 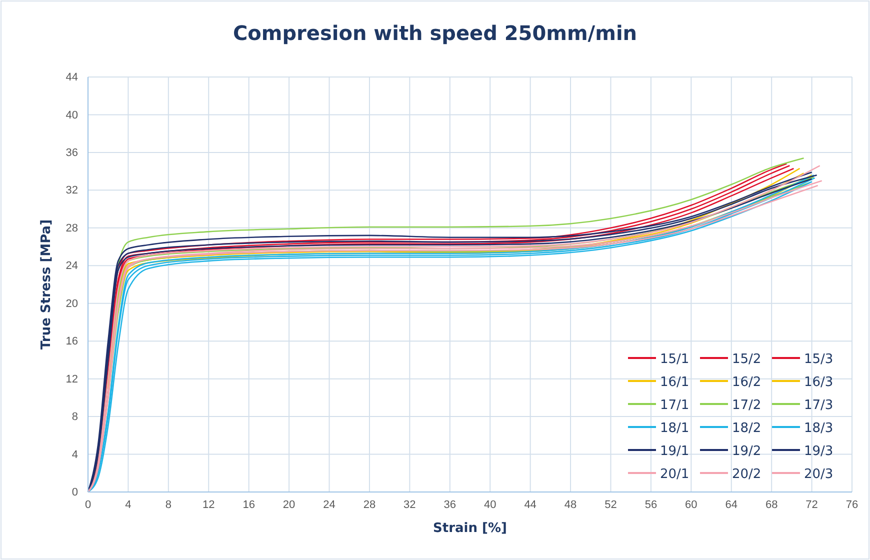 I want to click on y-axis-title: True Stress [MPa], so click(x=46, y=284).